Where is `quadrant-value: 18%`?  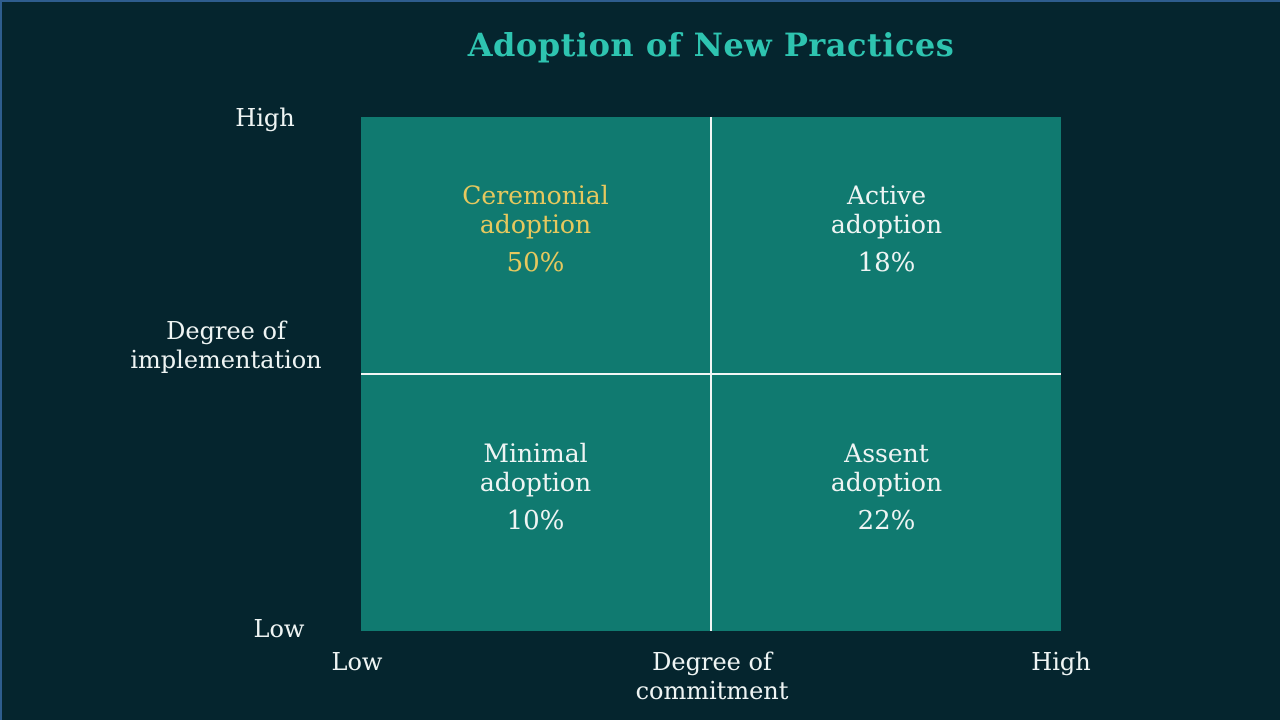 quadrant-value: 18% is located at coordinates (886, 263).